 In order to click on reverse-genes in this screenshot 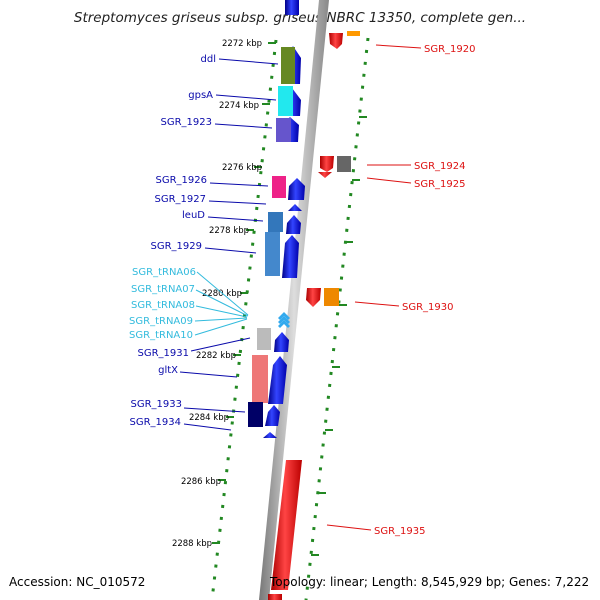, I will do `click(305, 316)`.